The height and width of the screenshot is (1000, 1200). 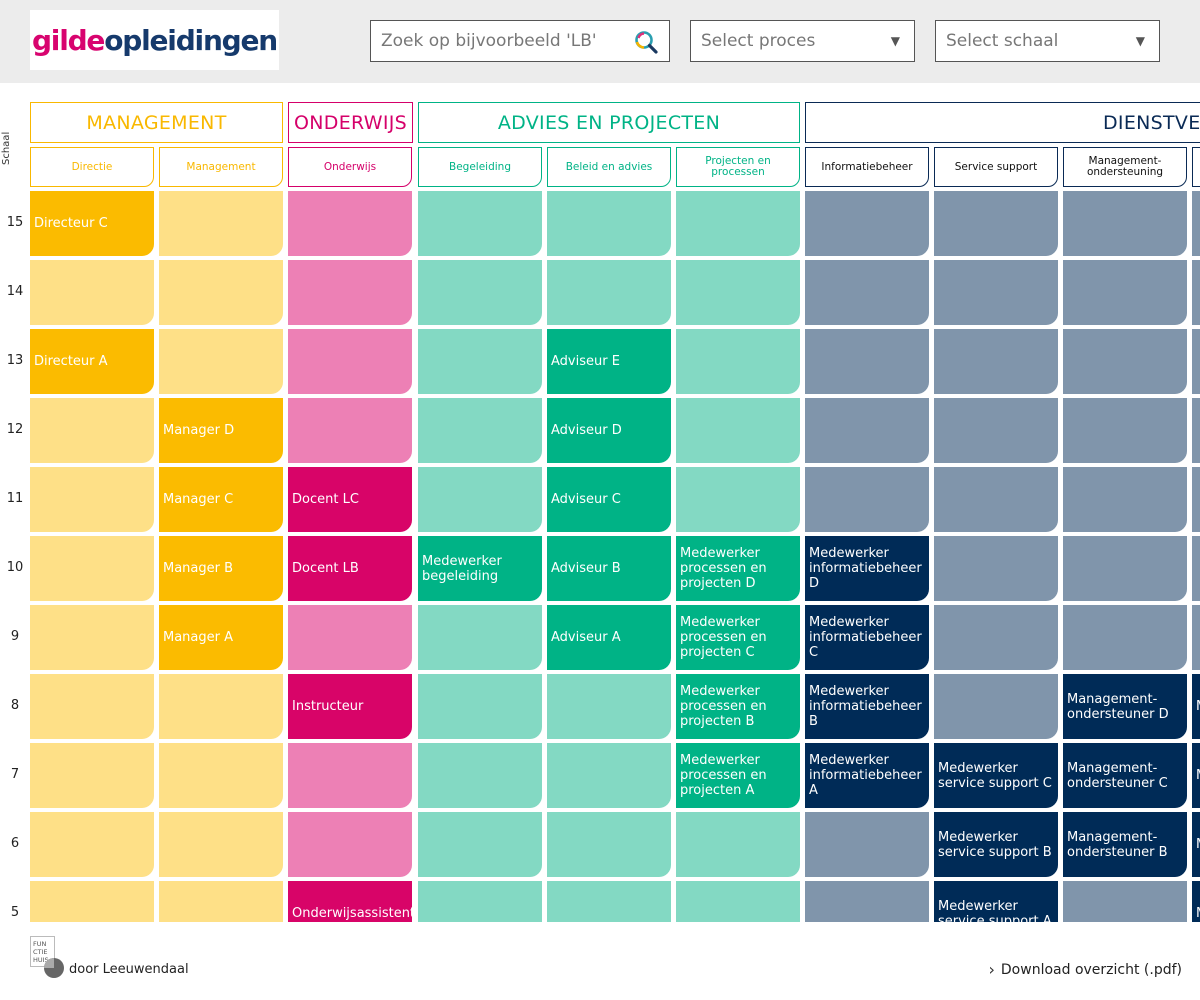 What do you see at coordinates (1140, 41) in the screenshot?
I see `chevron-down-icon: ▼` at bounding box center [1140, 41].